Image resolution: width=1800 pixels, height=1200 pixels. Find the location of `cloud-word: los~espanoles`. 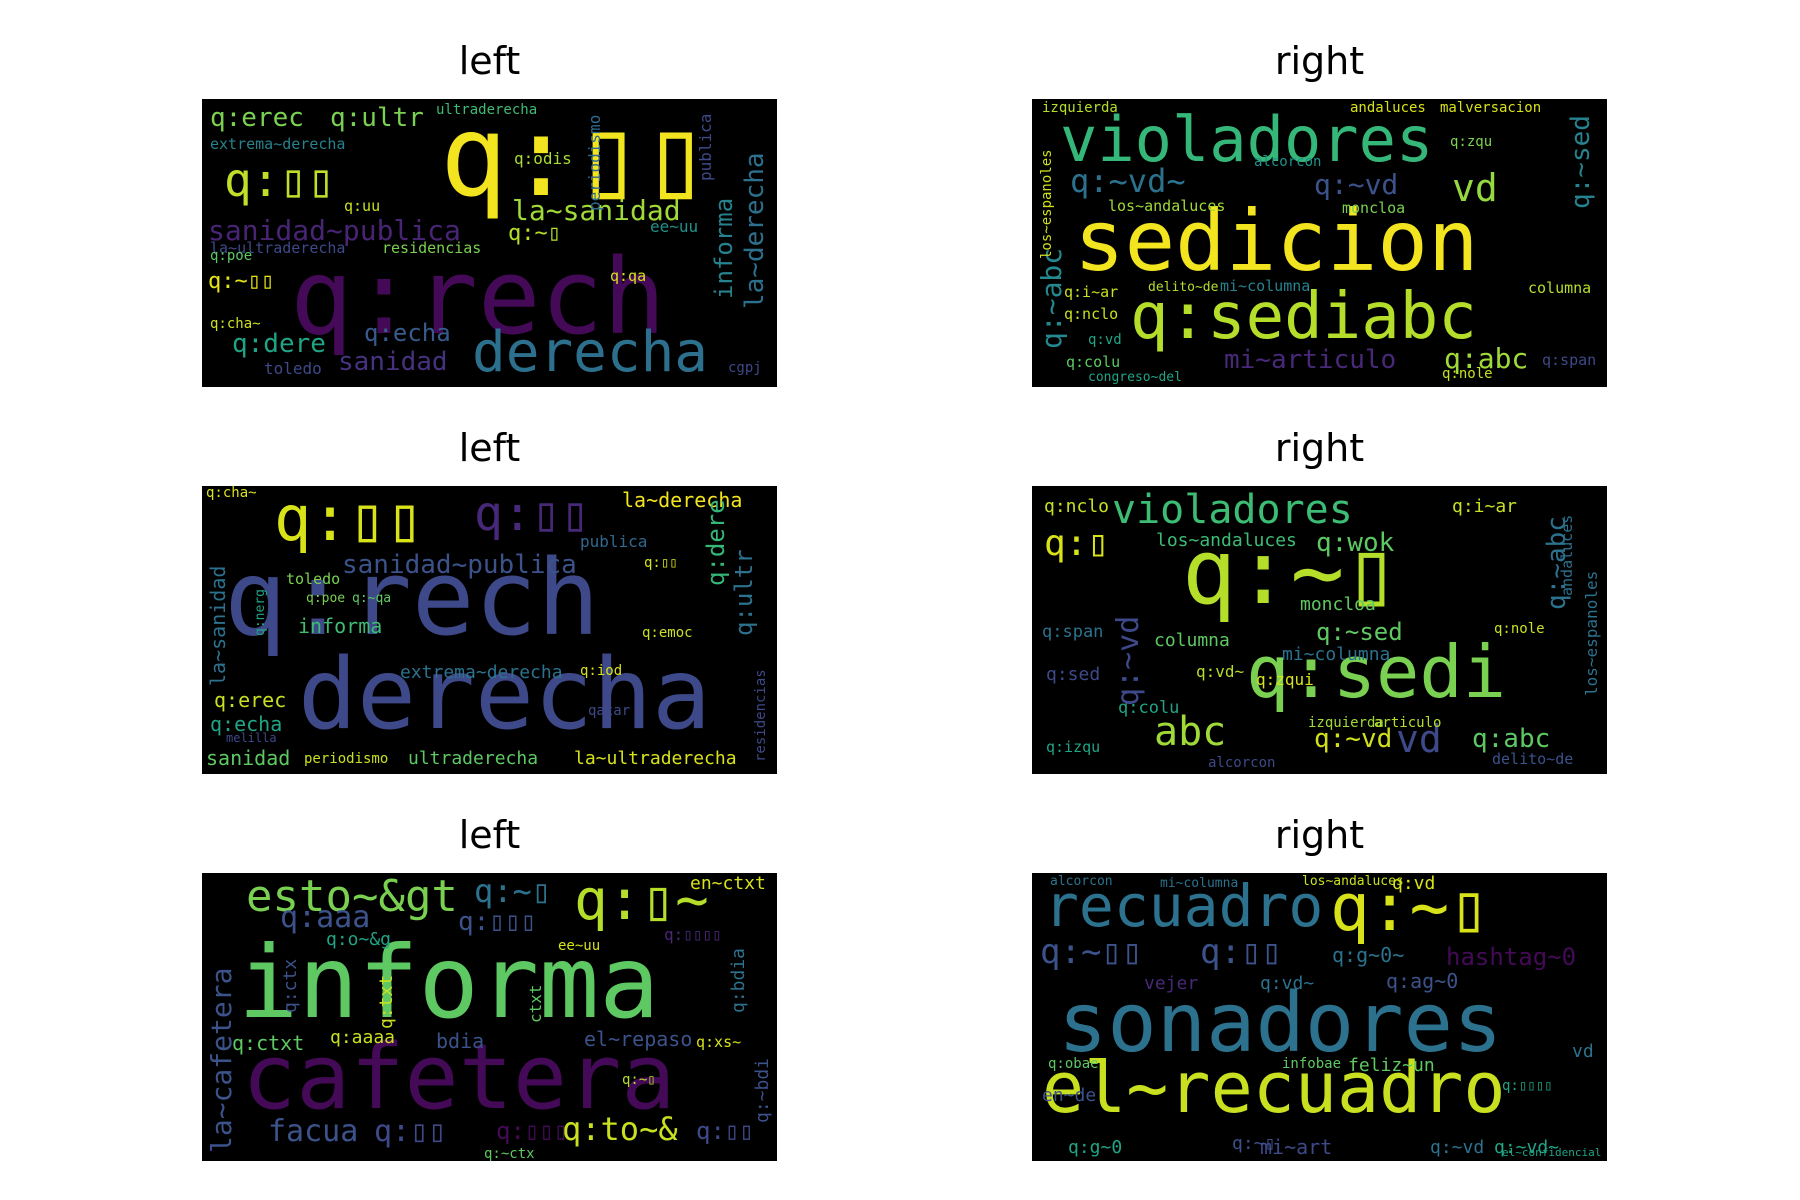

cloud-word: los~espanoles is located at coordinates (1591, 633).